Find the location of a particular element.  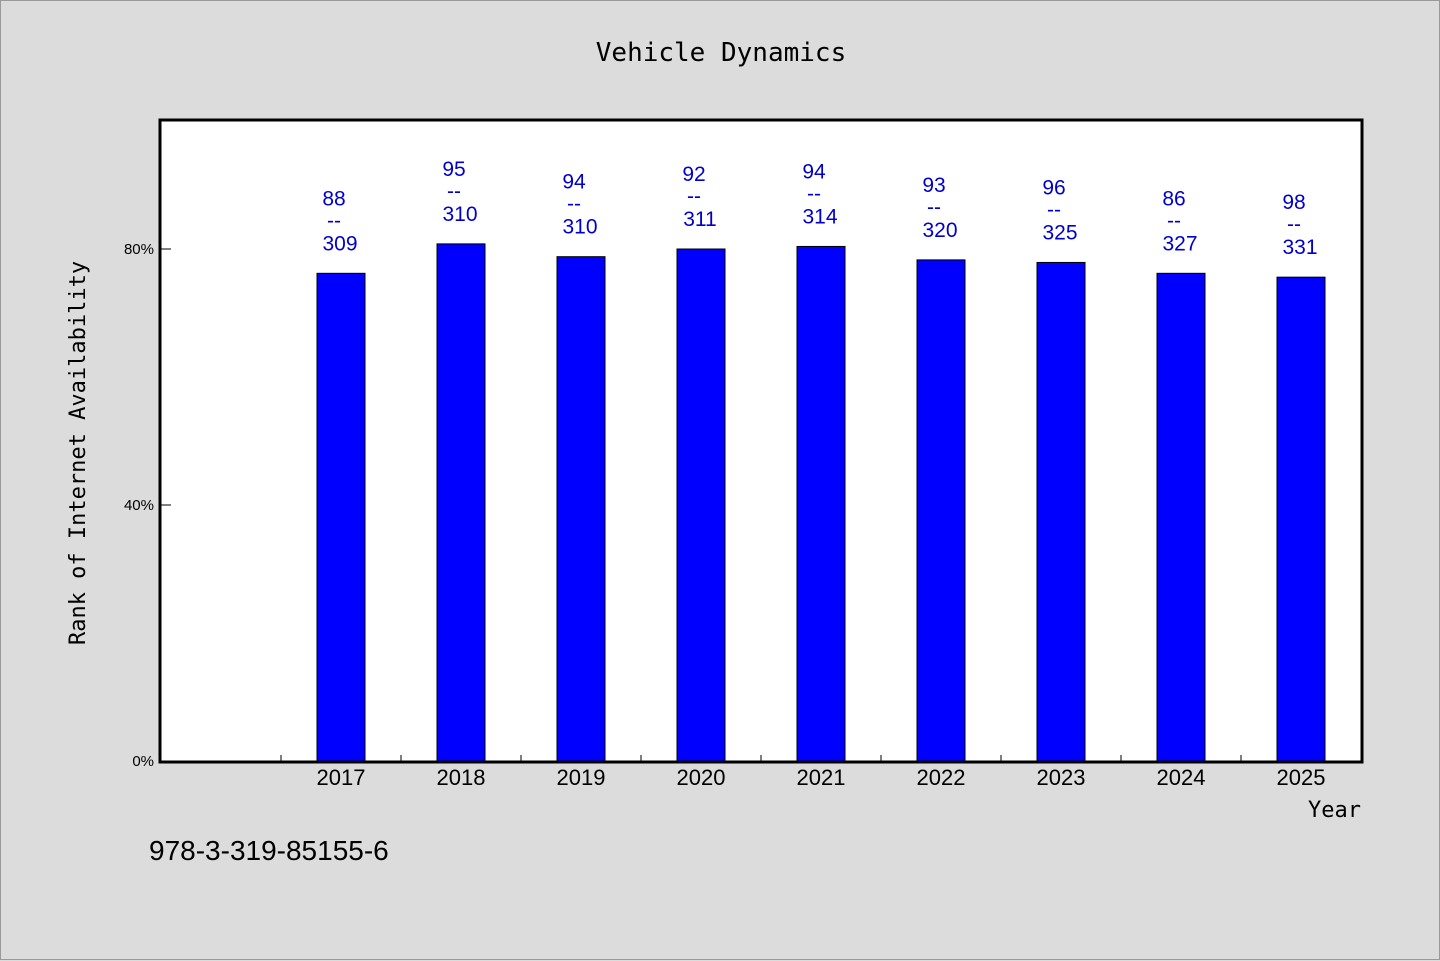

bar-2025 is located at coordinates (1301, 519).